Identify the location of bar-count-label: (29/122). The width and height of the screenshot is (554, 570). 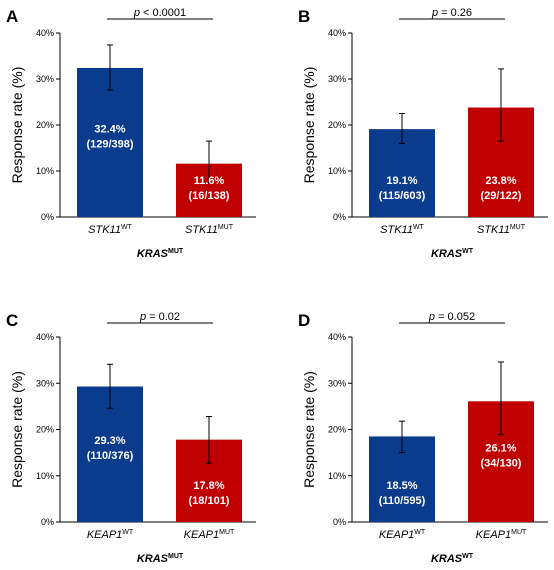
(501, 196).